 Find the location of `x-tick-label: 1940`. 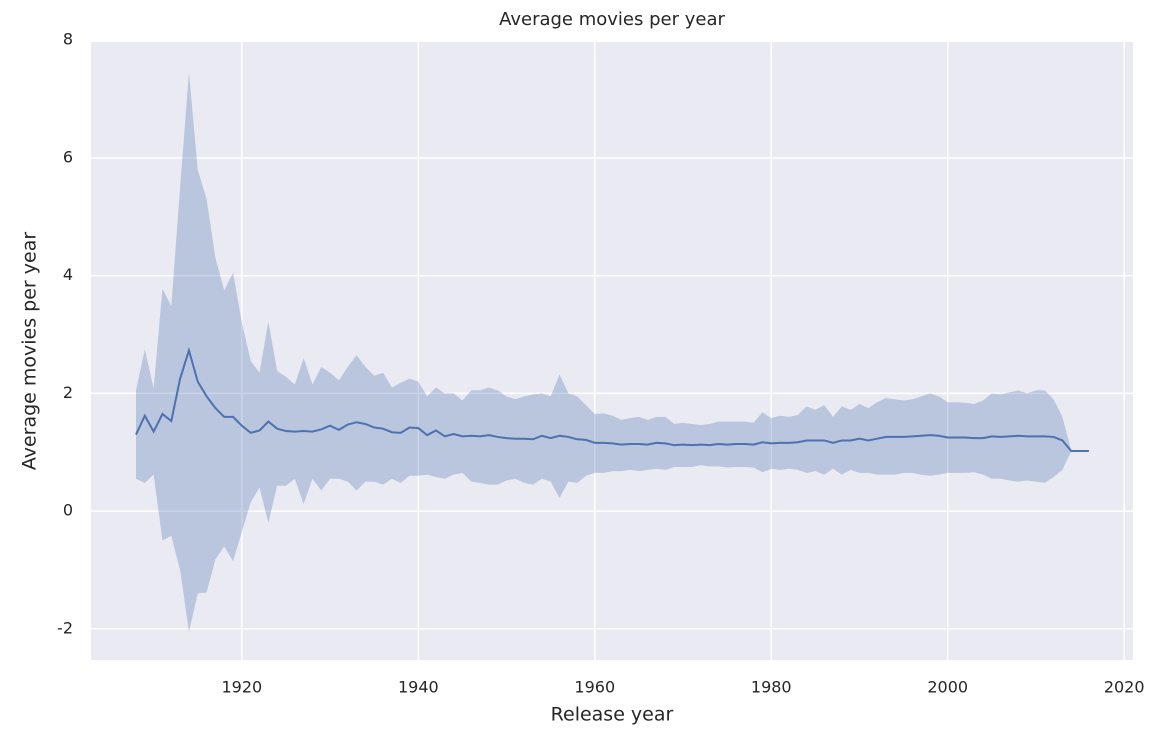

x-tick-label: 1940 is located at coordinates (418, 687).